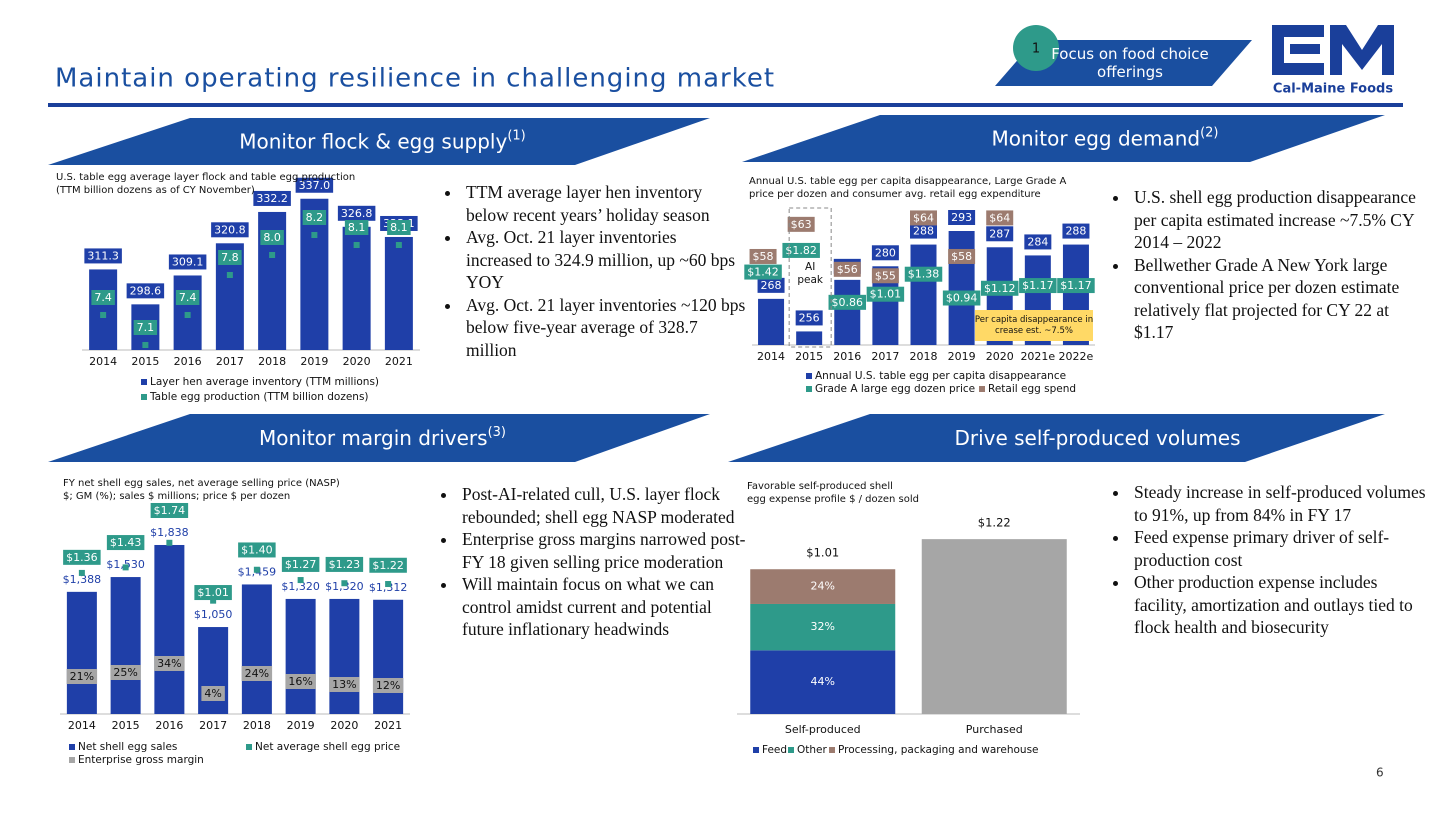  I want to click on annotation-line: crease est. ~7.5%, so click(1034, 331).